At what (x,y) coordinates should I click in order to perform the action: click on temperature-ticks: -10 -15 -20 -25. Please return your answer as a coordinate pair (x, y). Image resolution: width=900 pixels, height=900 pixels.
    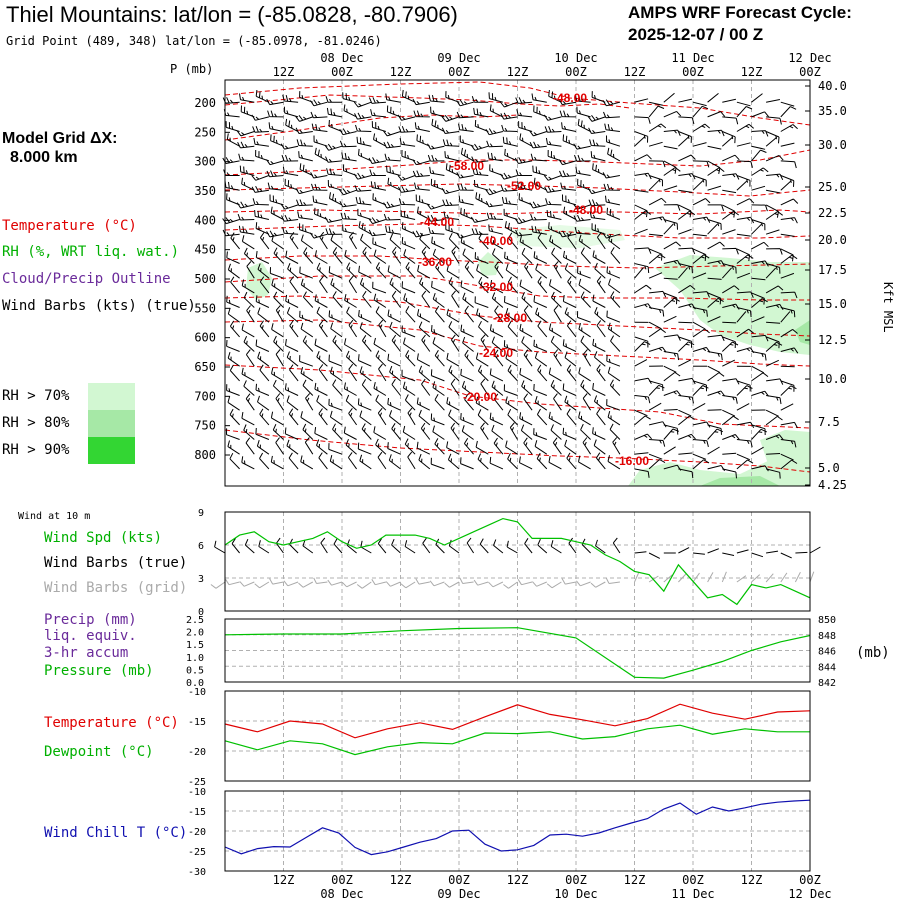
    Looking at the image, I should click on (197, 737).